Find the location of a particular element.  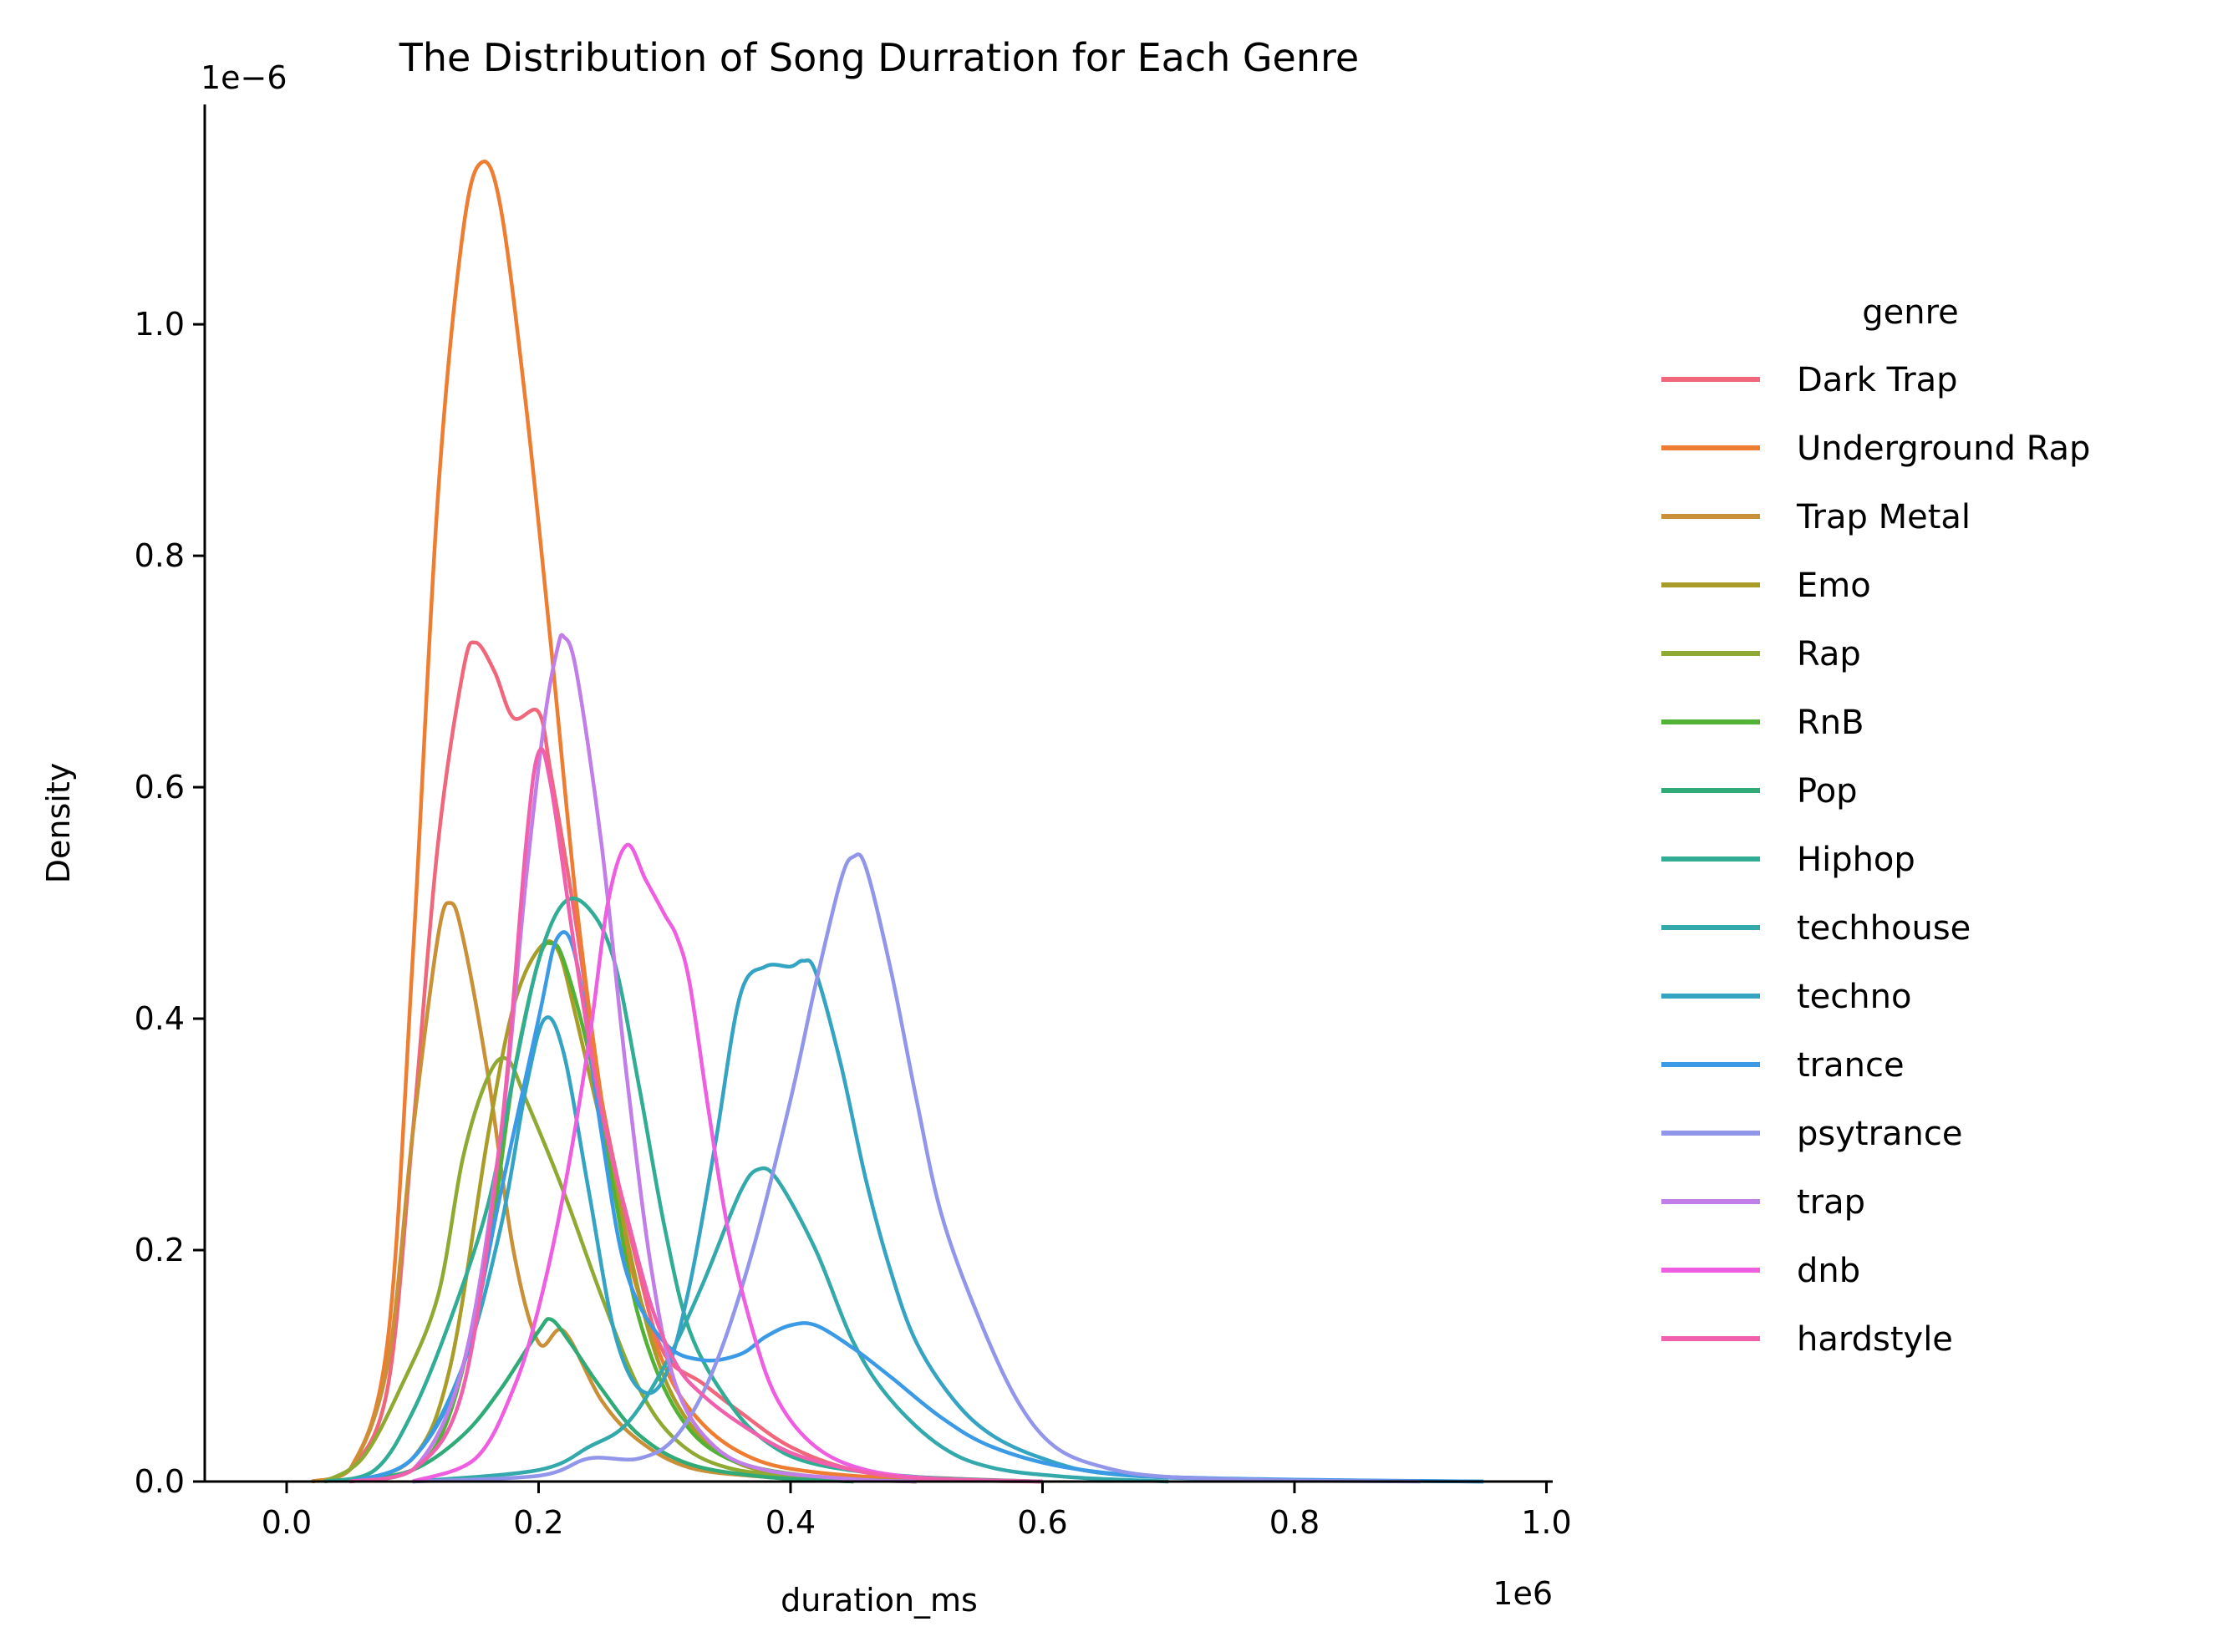

density-curve-rap is located at coordinates (620, 1270).